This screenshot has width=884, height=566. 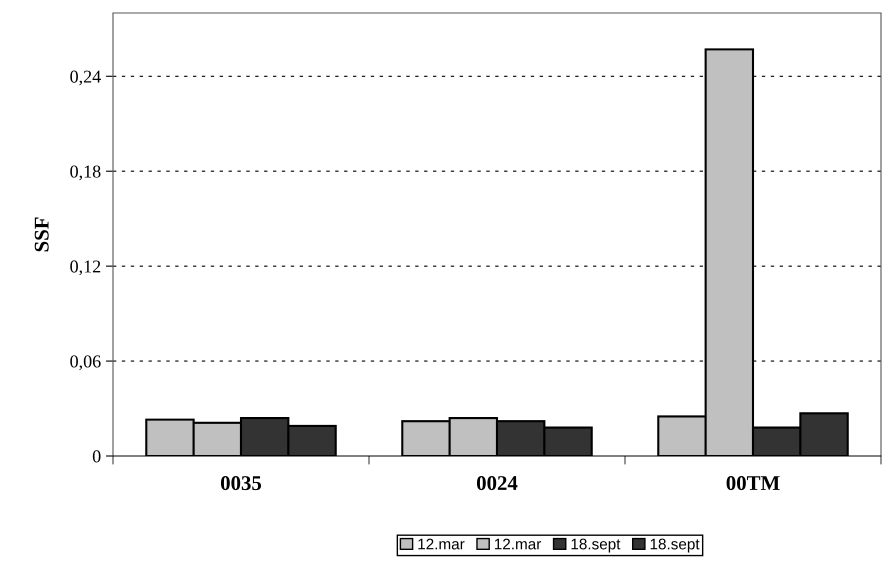 I want to click on x-tick-label: 0024, so click(x=497, y=483).